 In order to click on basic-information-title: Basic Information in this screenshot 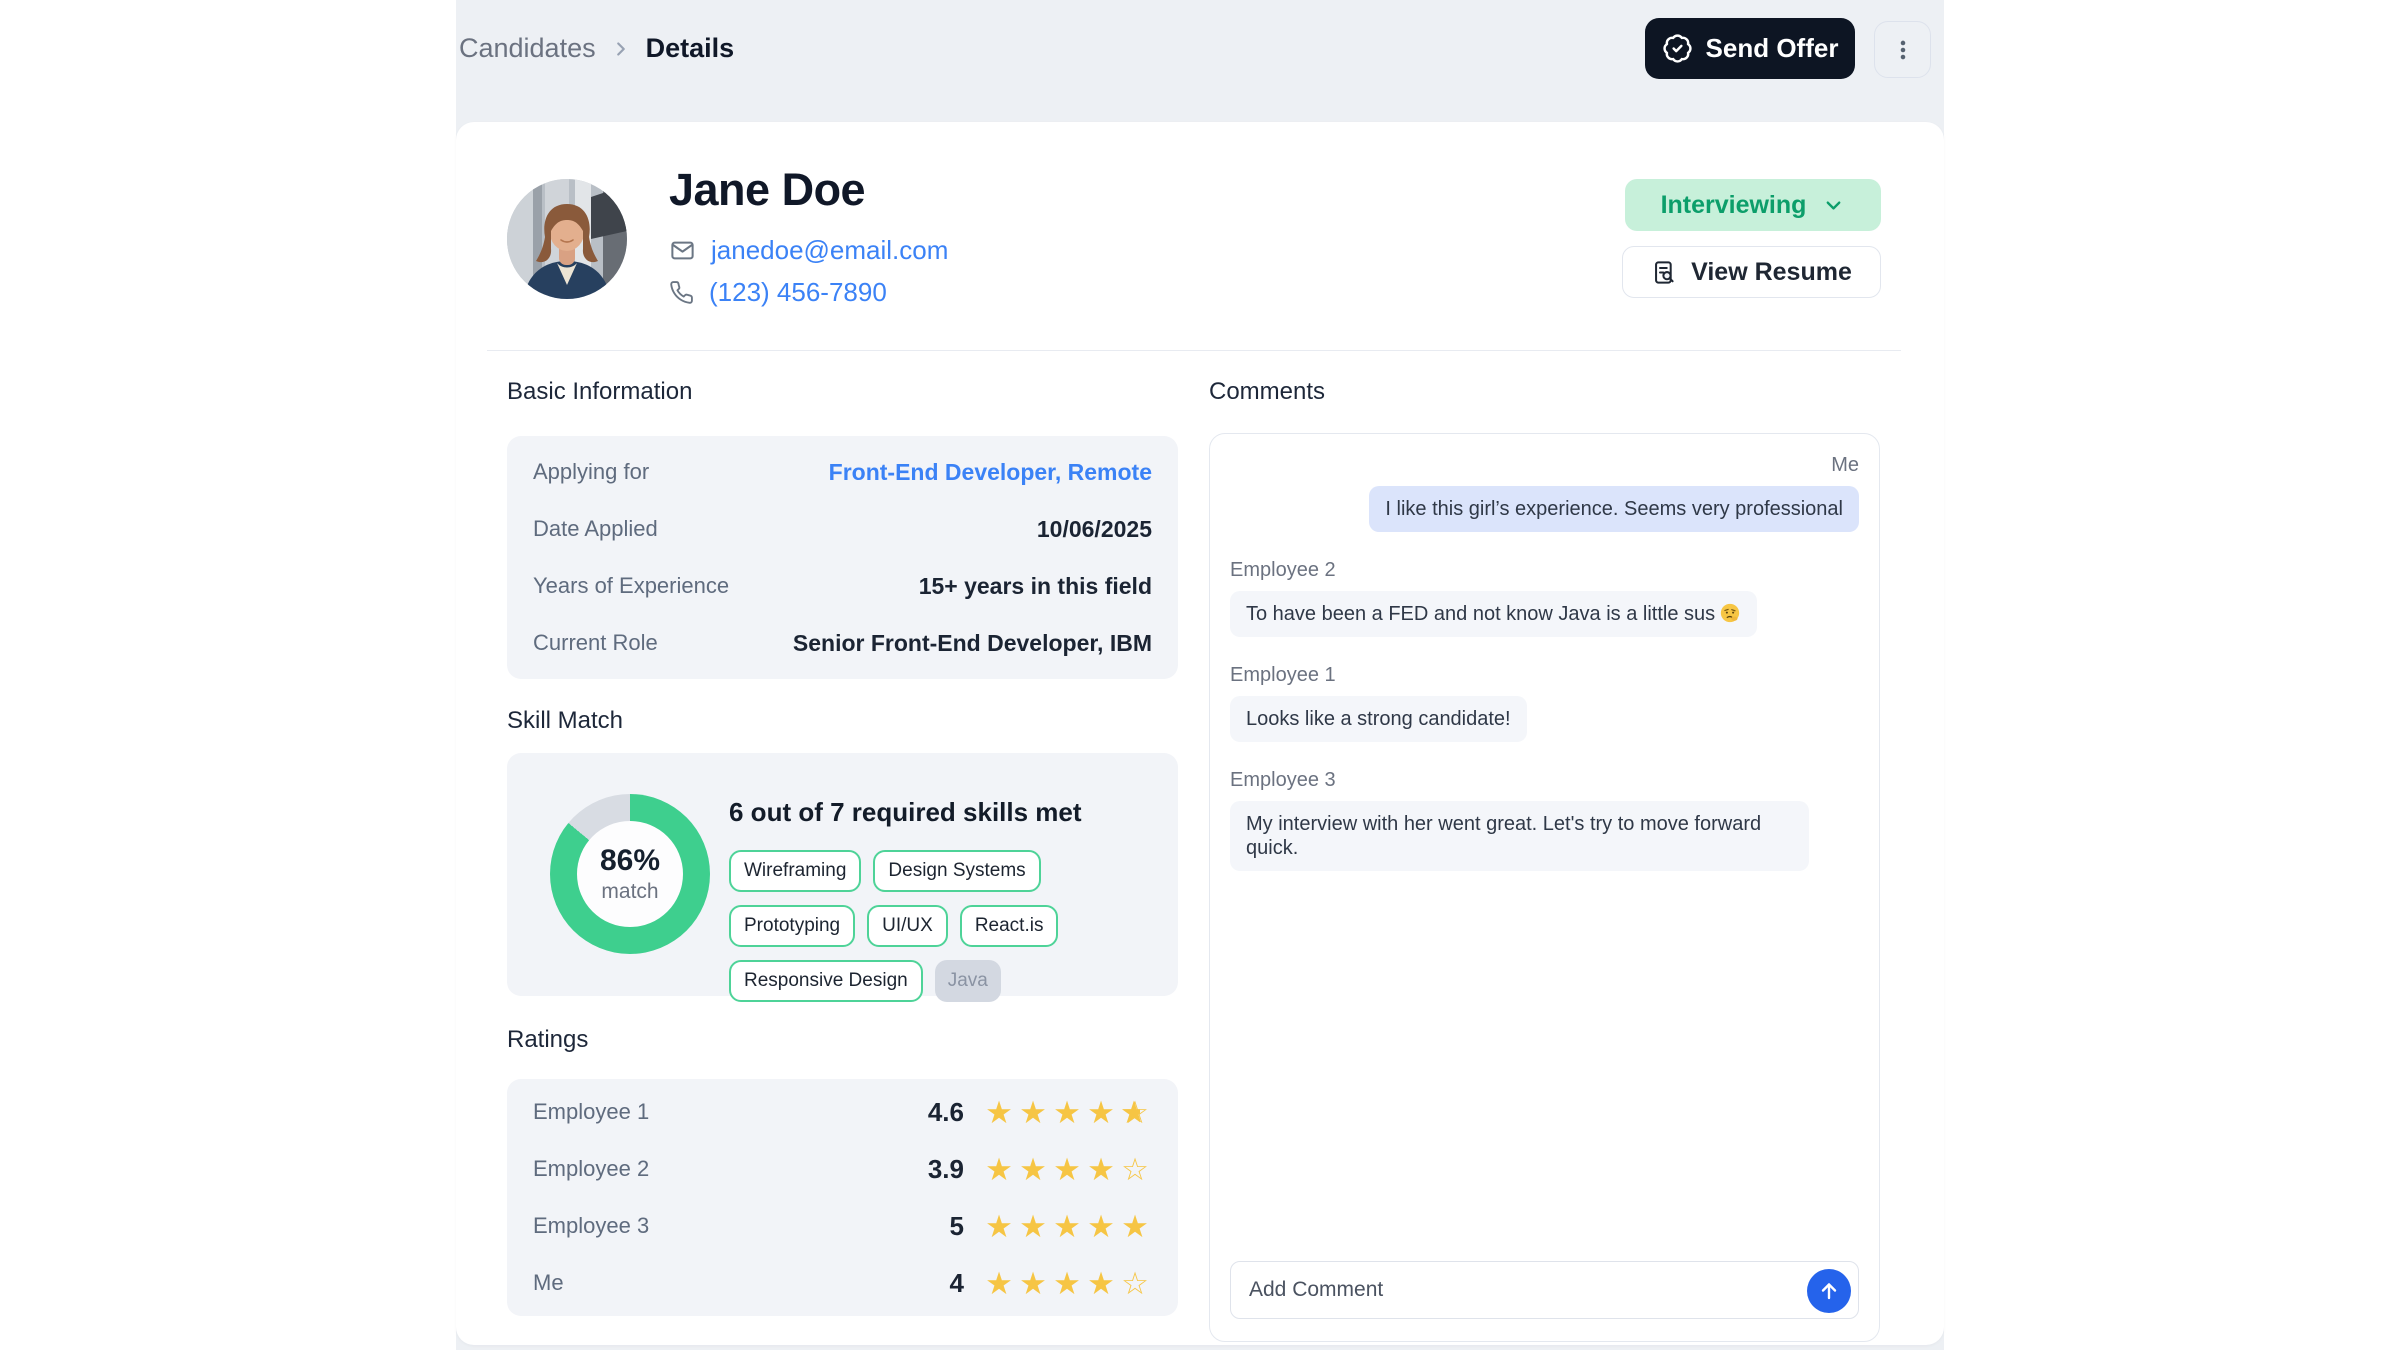, I will do `click(600, 391)`.